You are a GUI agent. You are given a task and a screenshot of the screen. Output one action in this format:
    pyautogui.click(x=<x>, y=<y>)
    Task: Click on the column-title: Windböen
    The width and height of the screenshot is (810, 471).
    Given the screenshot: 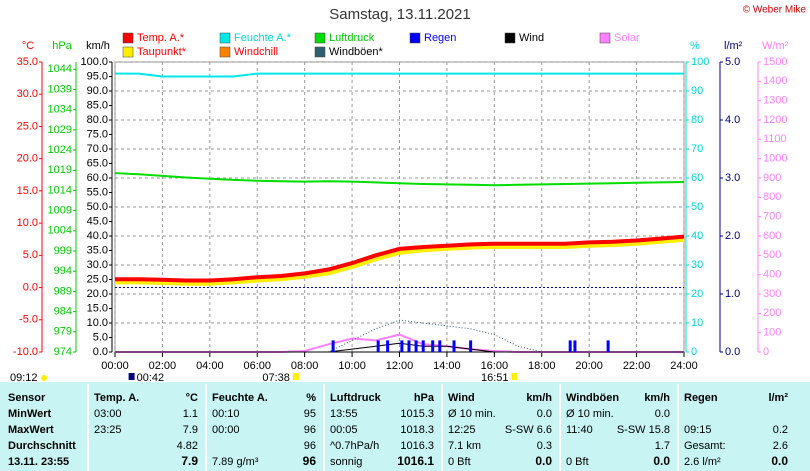 What is the action you would take?
    pyautogui.click(x=592, y=398)
    